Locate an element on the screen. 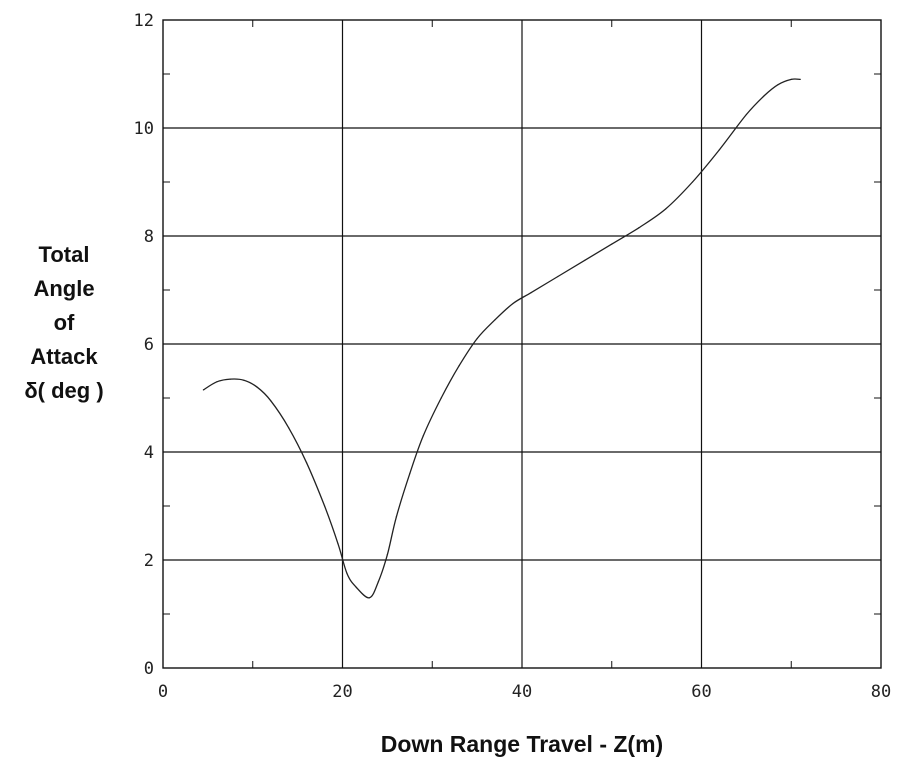 This screenshot has height=772, width=900. x-tick-label: 0 is located at coordinates (163, 692).